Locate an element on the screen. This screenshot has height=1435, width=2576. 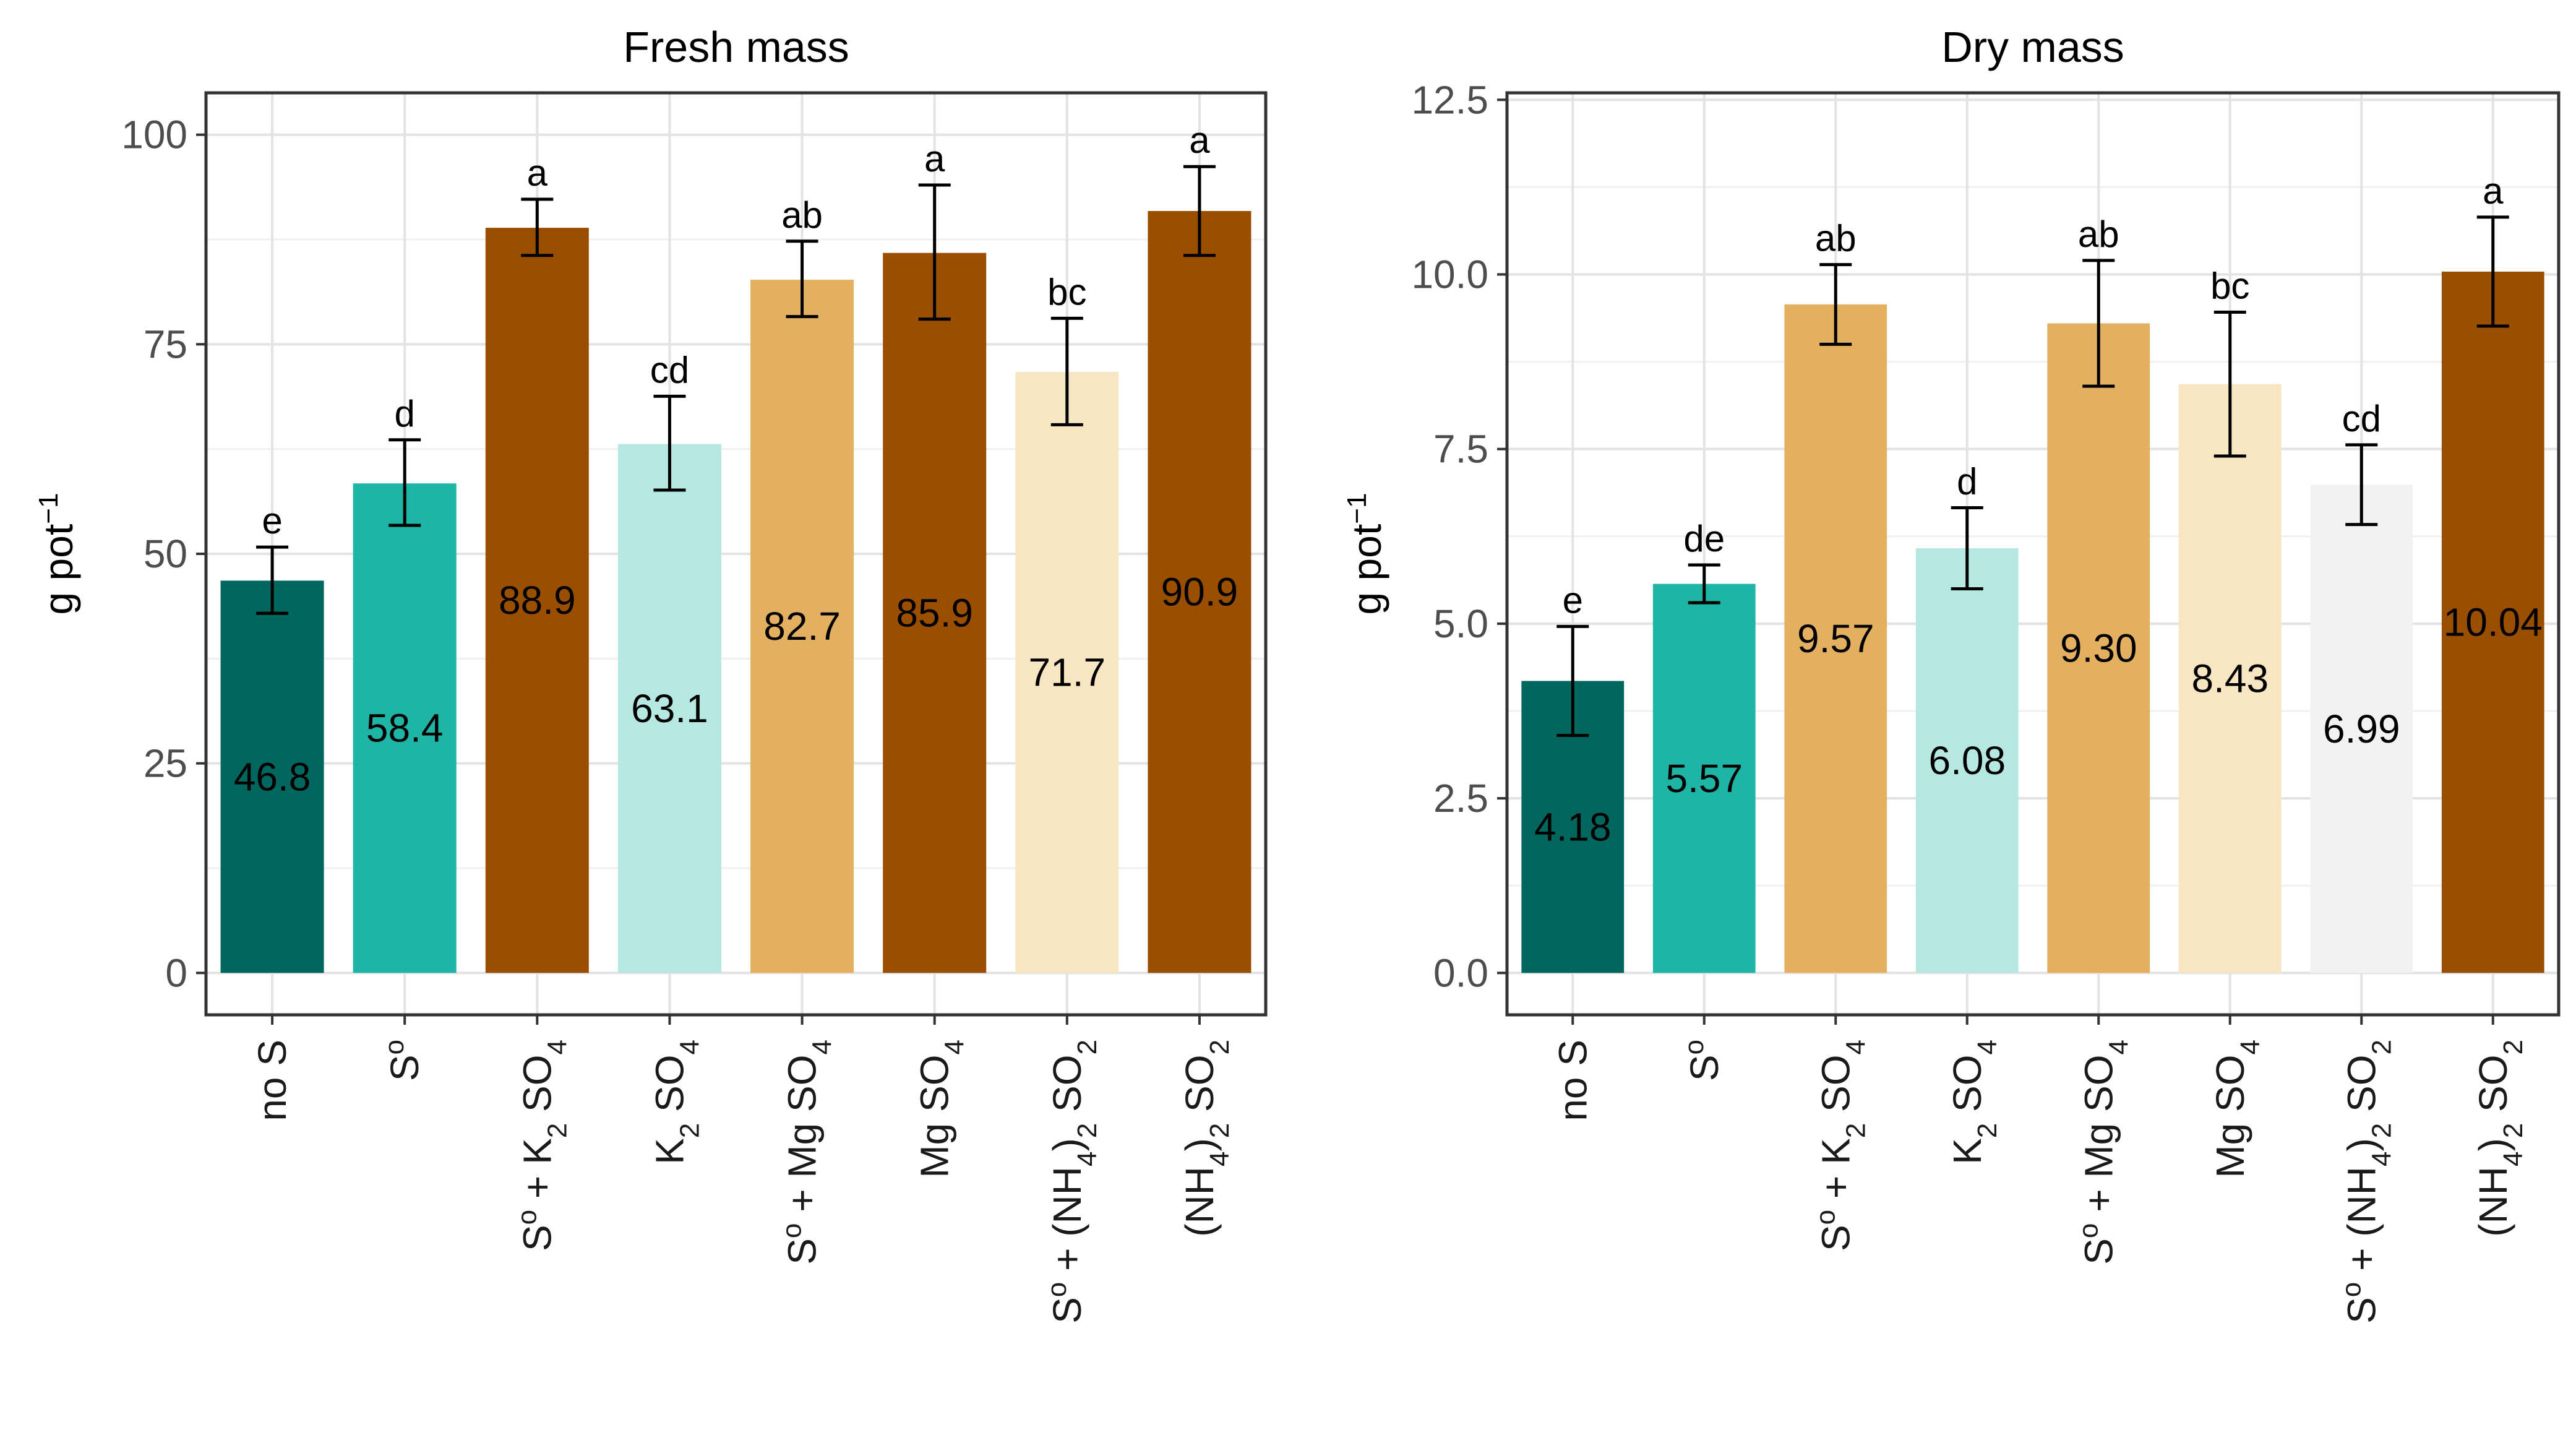
data-label: 71.7 is located at coordinates (1067, 672).